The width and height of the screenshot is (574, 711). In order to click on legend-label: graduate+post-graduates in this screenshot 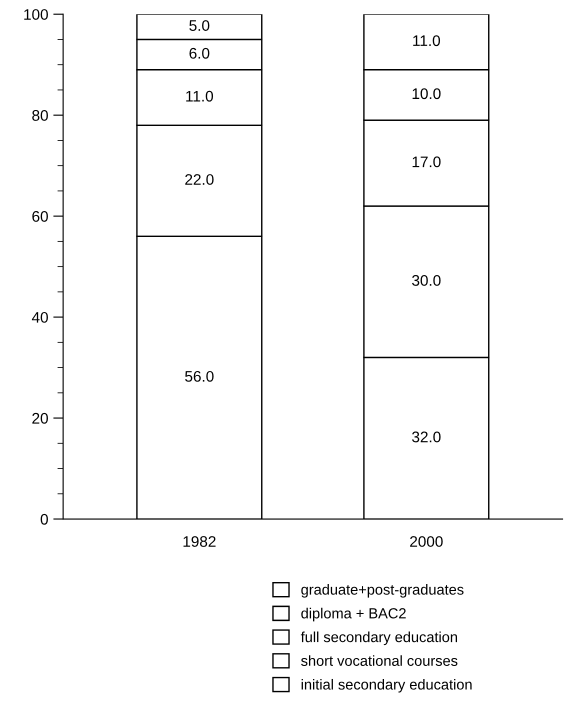, I will do `click(382, 591)`.